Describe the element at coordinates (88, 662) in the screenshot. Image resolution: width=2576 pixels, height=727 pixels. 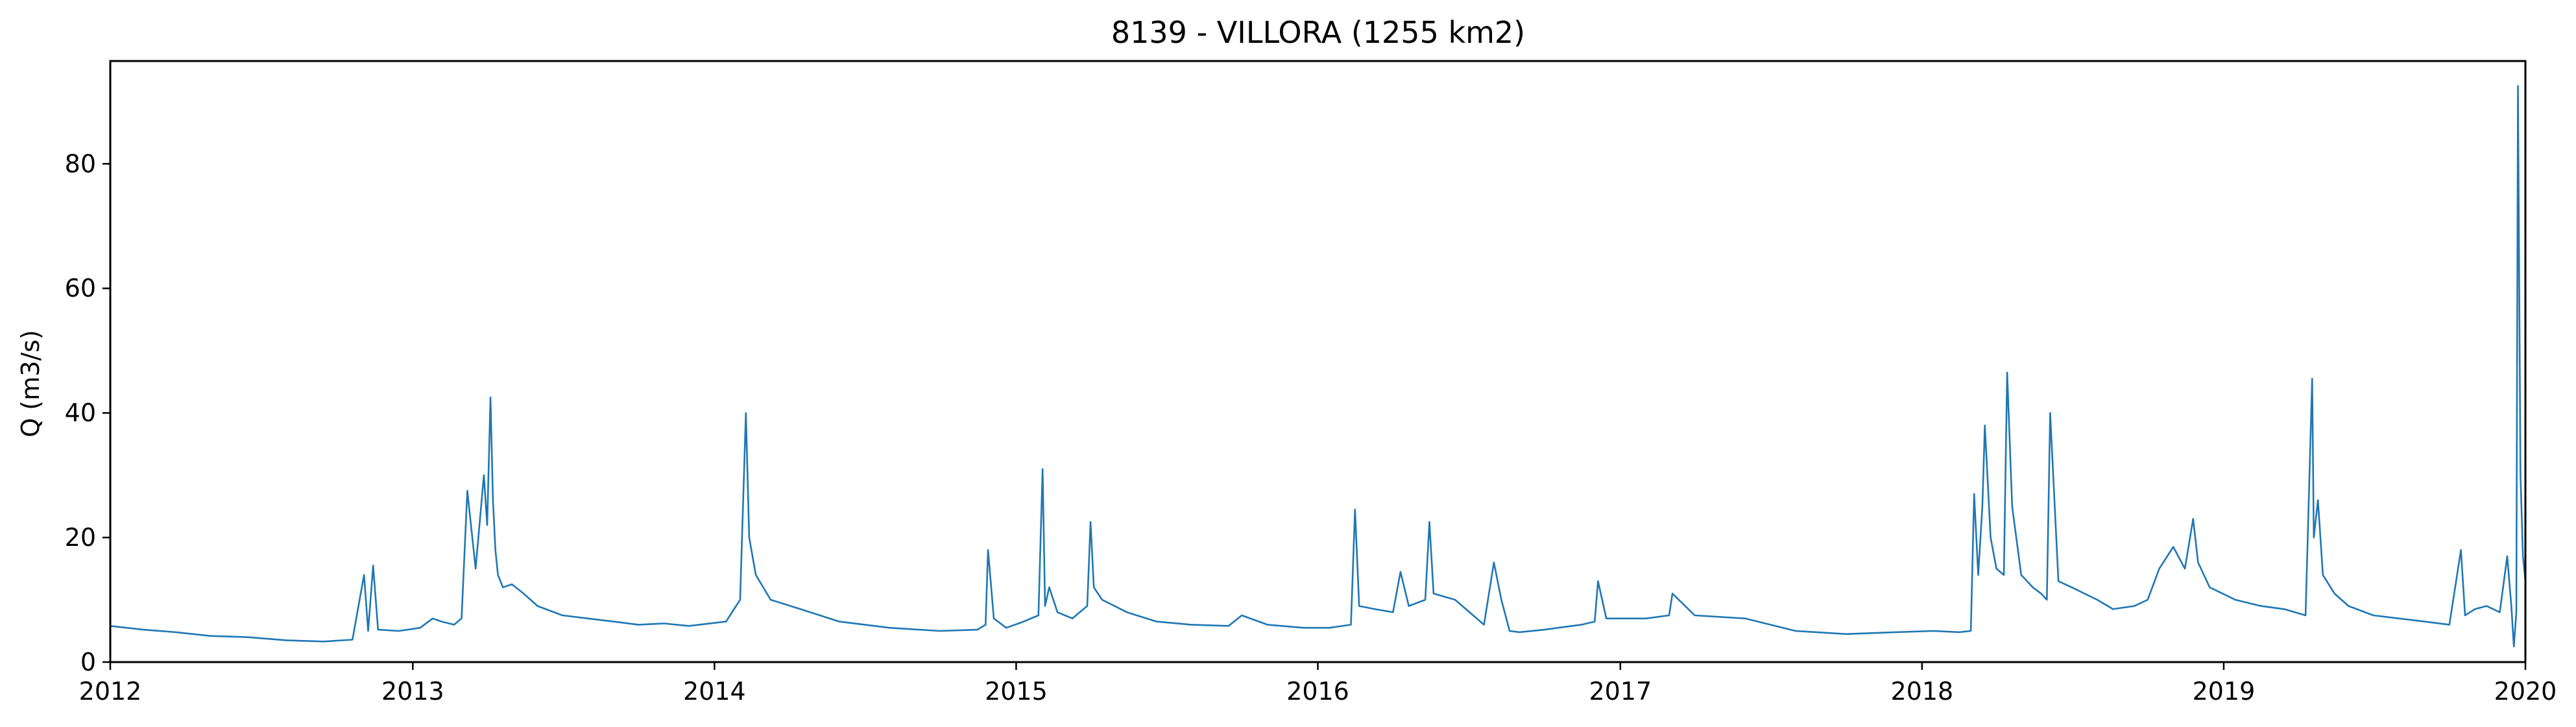
I see `y-tick-label: 0` at that location.